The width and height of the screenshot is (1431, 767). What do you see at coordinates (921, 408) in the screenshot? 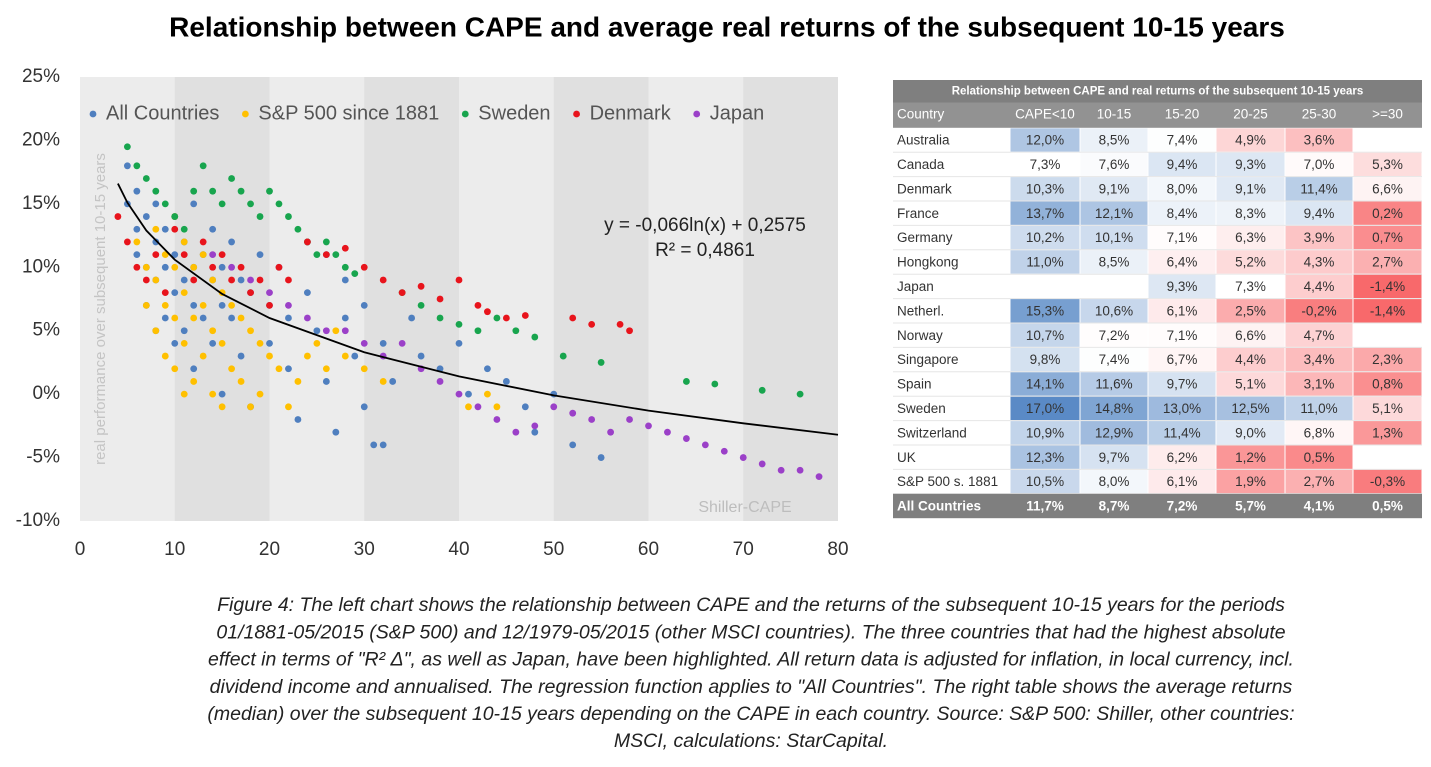
I see `table-row-label: Sweden` at bounding box center [921, 408].